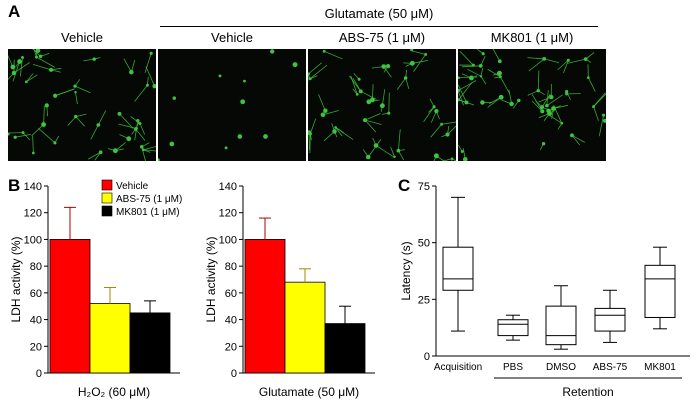  I want to click on y-tick-label: 100, so click(228, 240).